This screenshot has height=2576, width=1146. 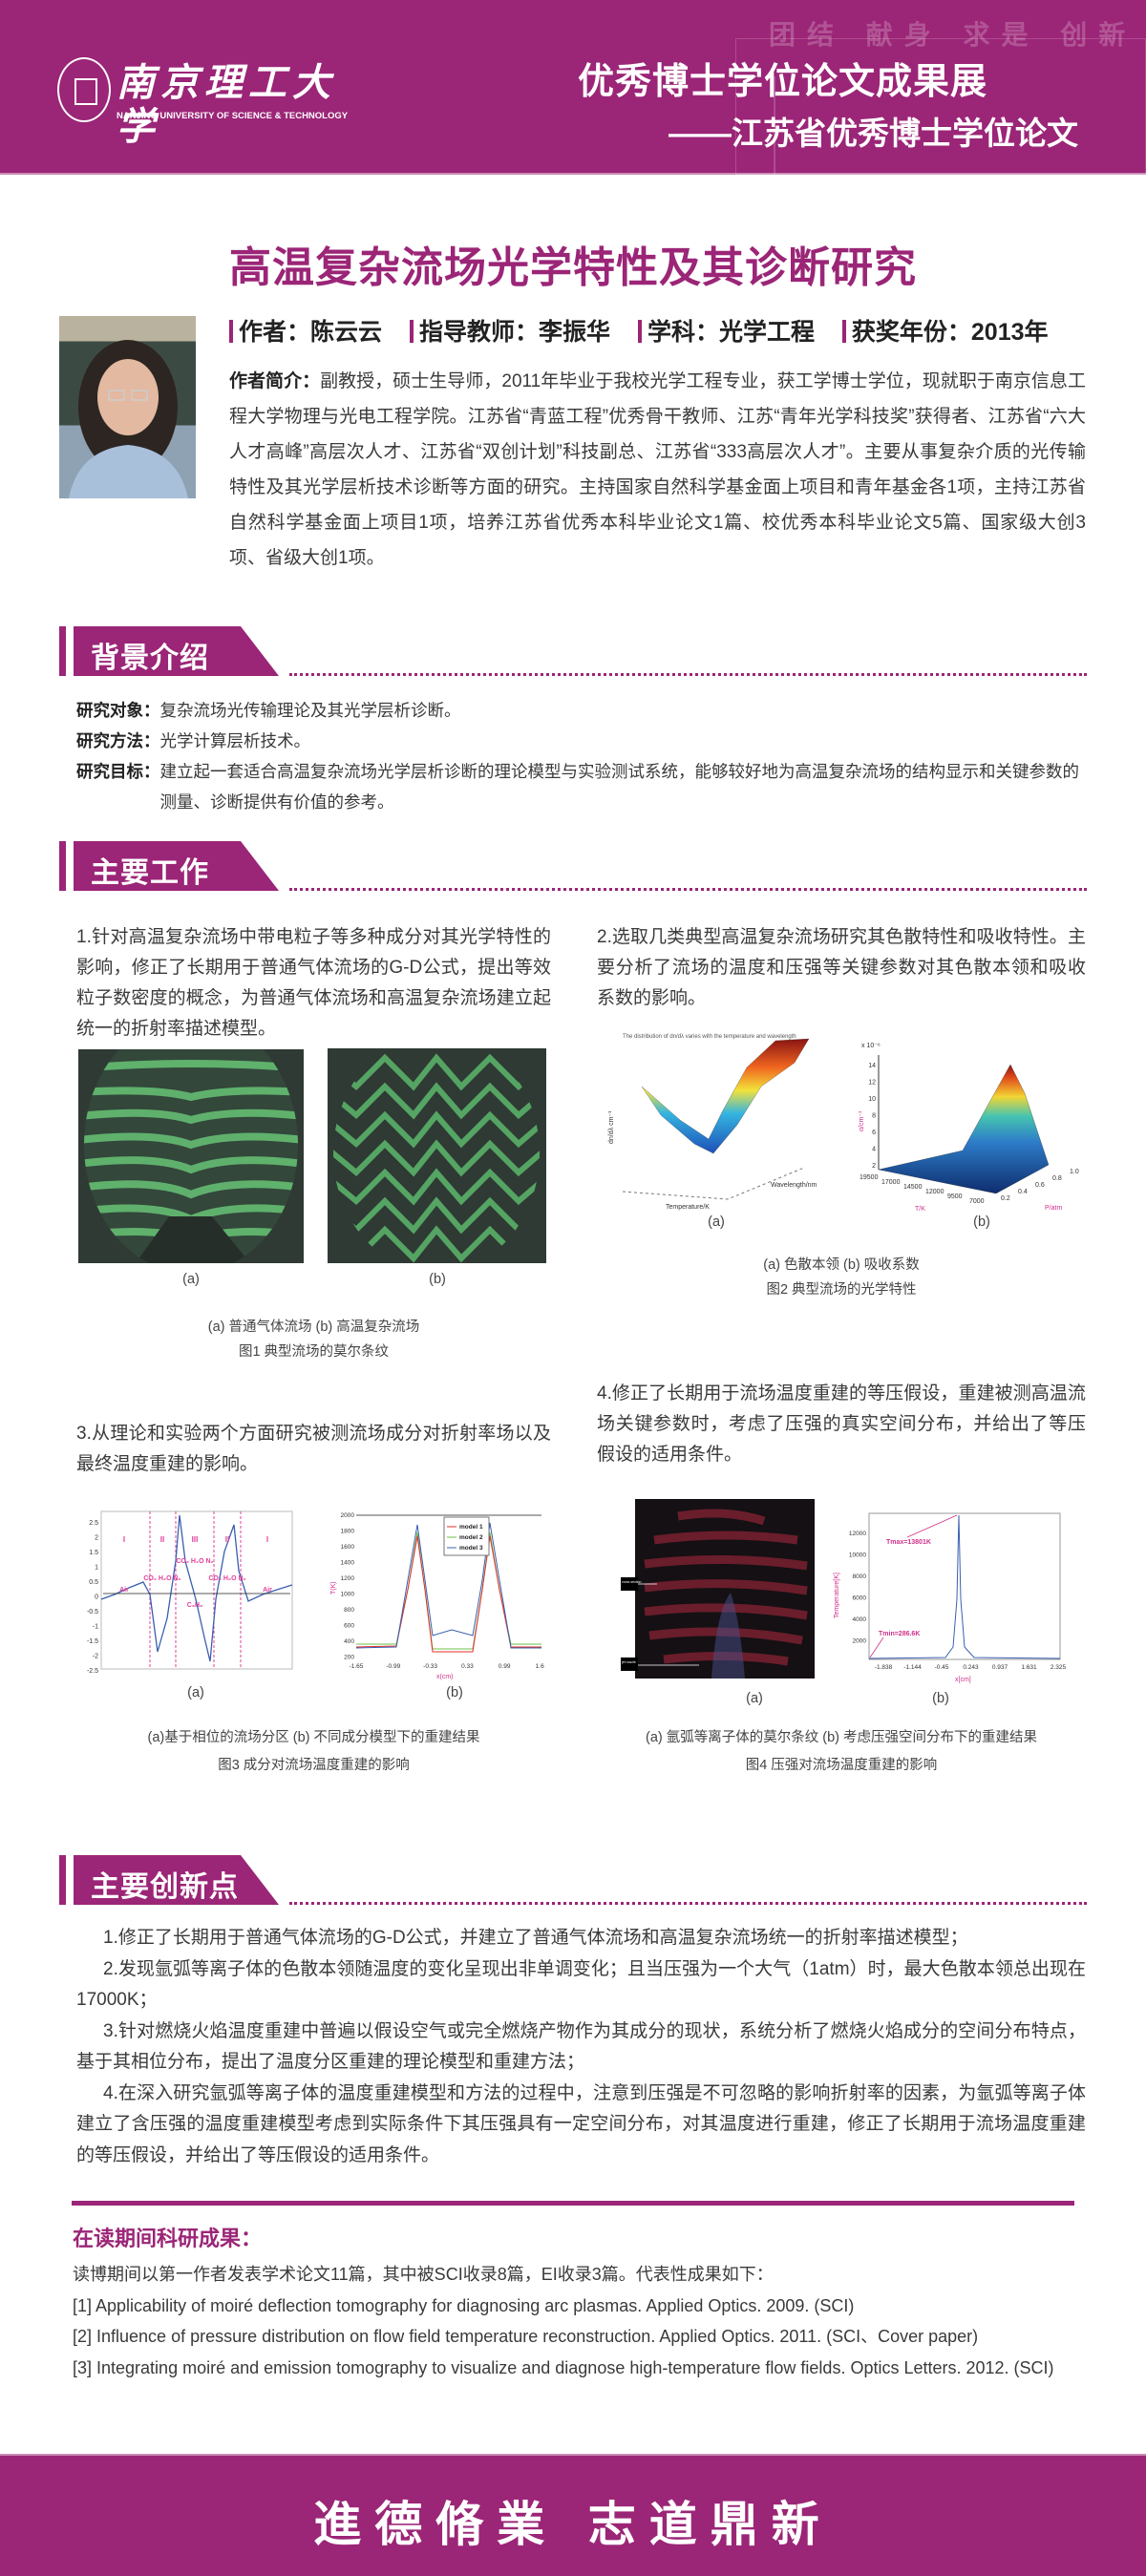 What do you see at coordinates (611, 1127) in the screenshot?
I see `axis-label: dn/dλ cm⁻¹` at bounding box center [611, 1127].